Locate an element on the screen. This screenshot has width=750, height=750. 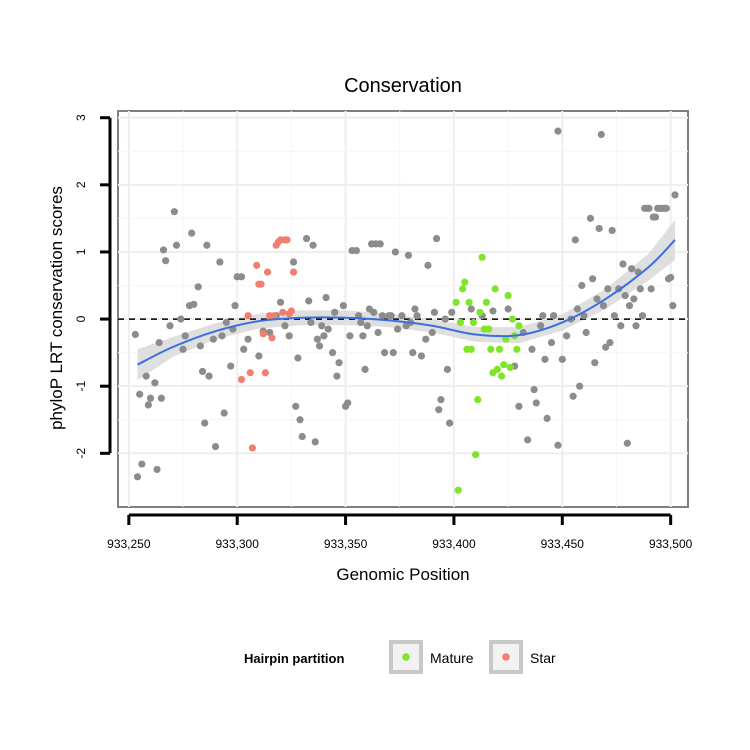
y-axis-label: phyloP LRT conservation scores is located at coordinates (56, 308).